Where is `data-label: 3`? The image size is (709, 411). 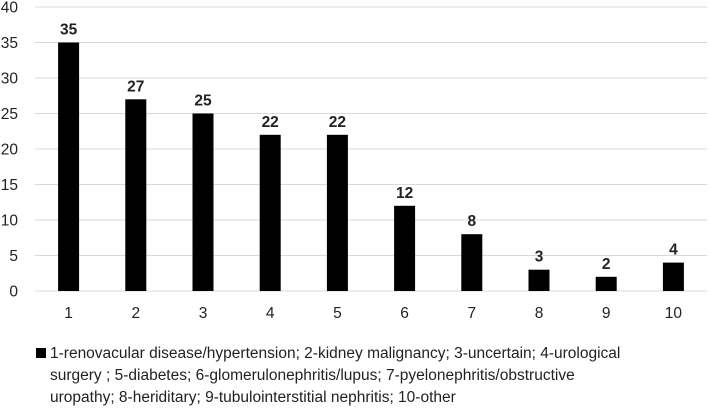 data-label: 3 is located at coordinates (539, 257).